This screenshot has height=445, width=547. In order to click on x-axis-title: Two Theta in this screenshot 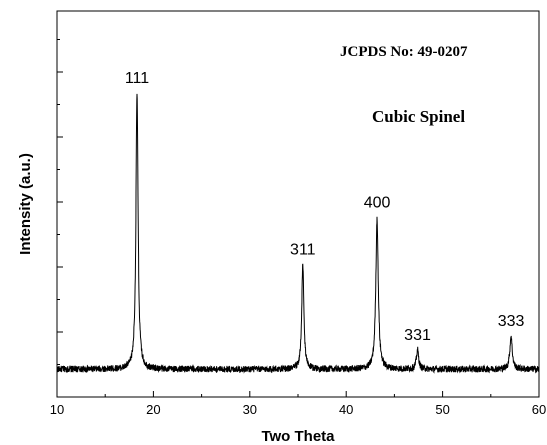, I will do `click(298, 436)`.